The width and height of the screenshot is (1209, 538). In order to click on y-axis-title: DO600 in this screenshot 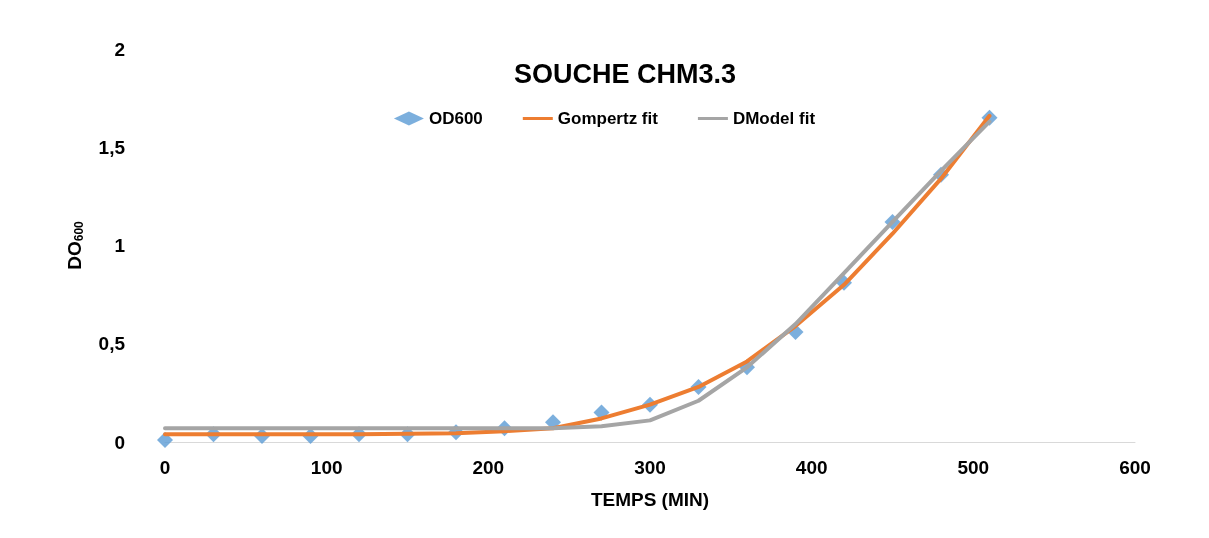, I will do `click(74, 245)`.